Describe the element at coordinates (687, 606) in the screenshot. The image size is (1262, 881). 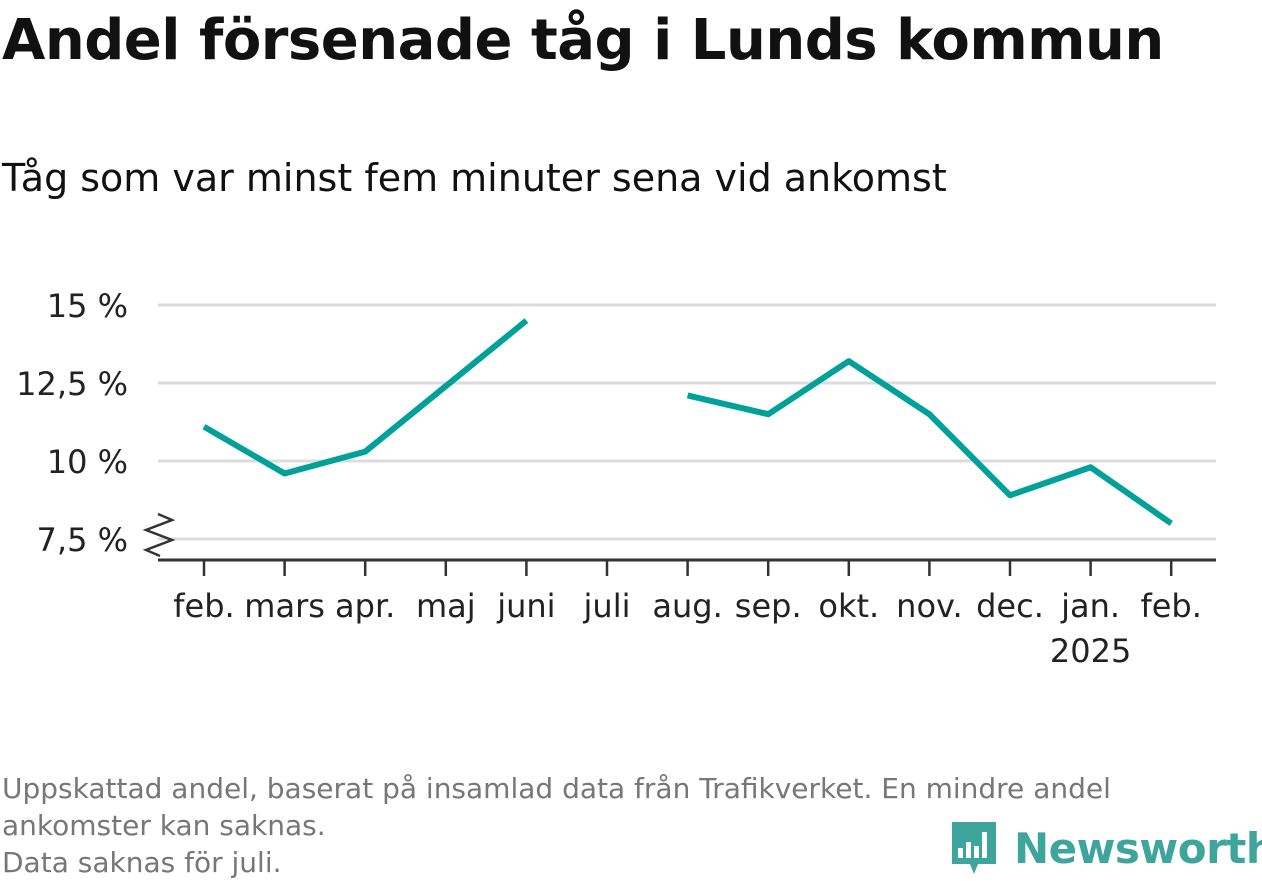
I see `x-tick-label: aug.` at that location.